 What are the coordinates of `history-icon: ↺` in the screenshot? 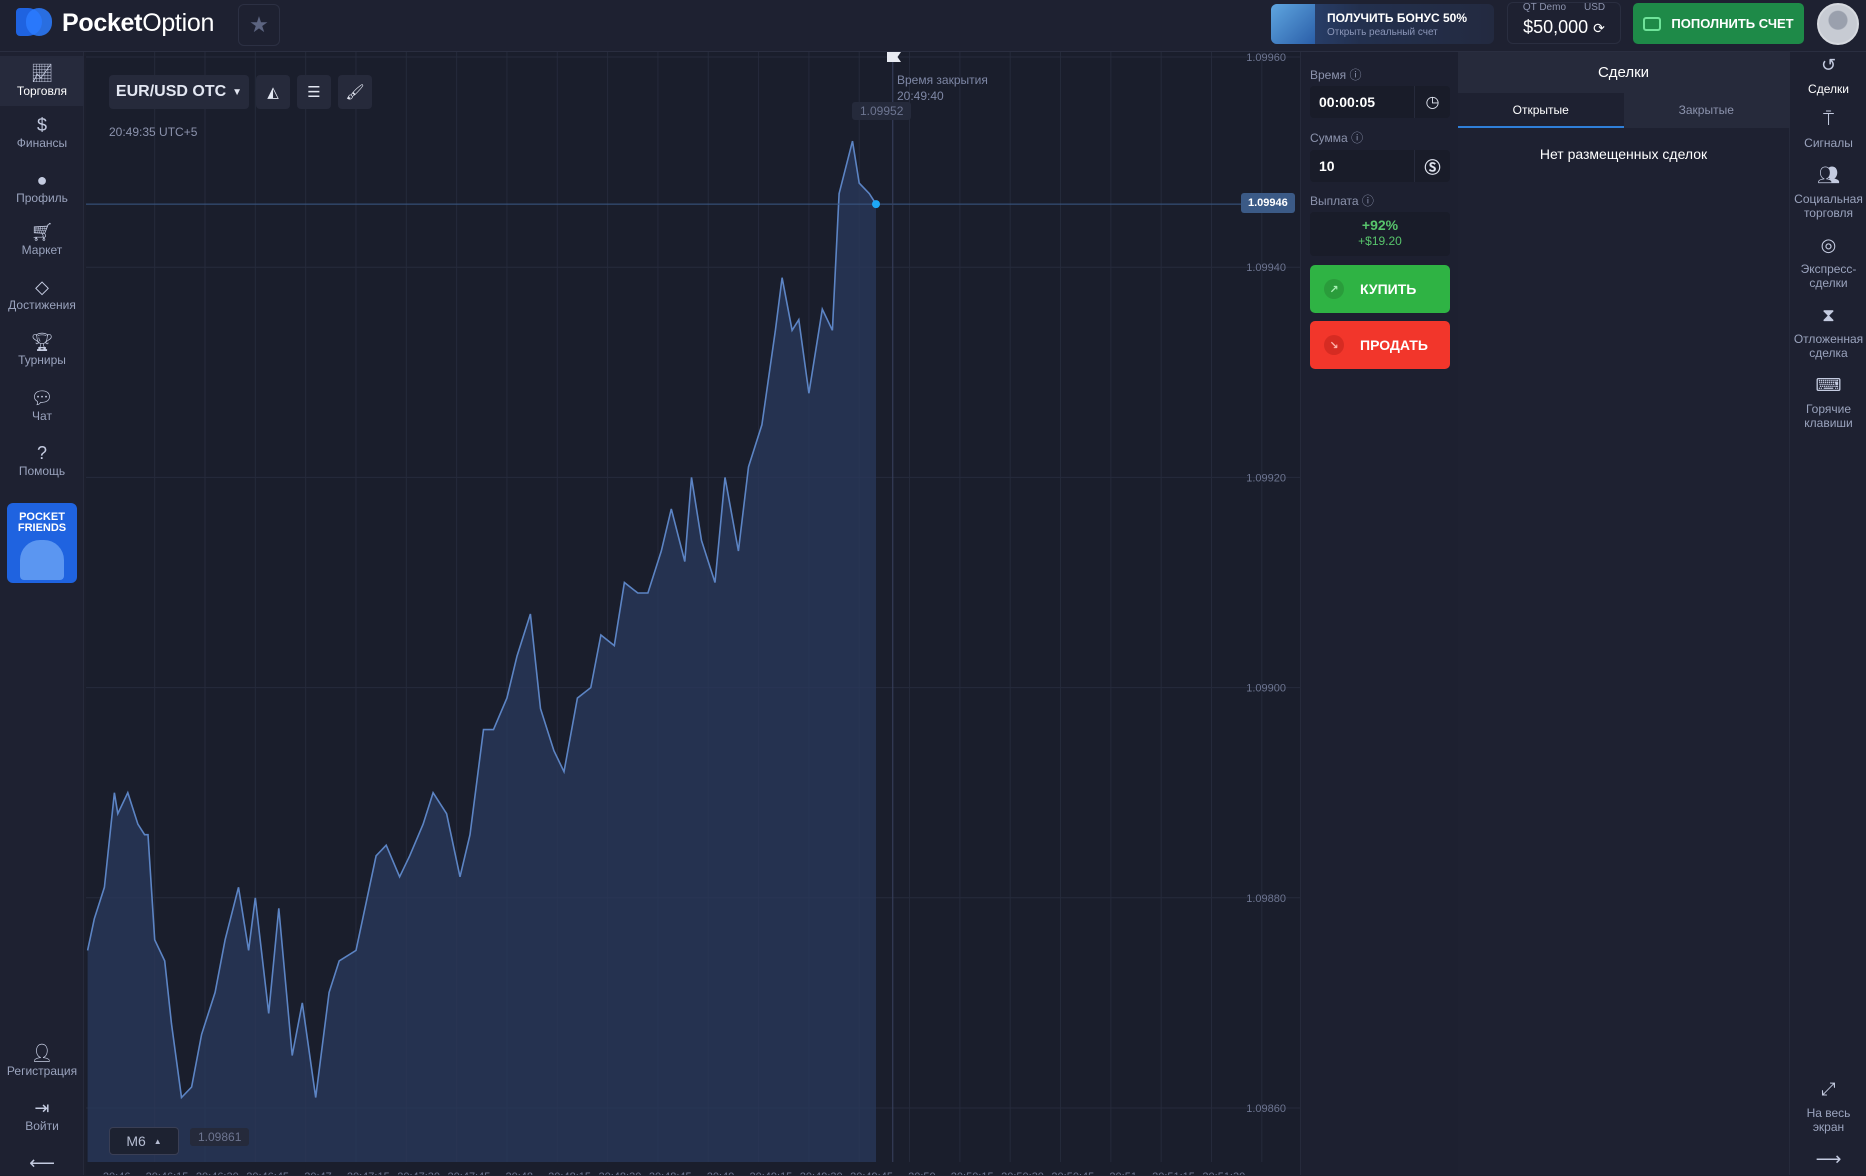 It's located at (1828, 65).